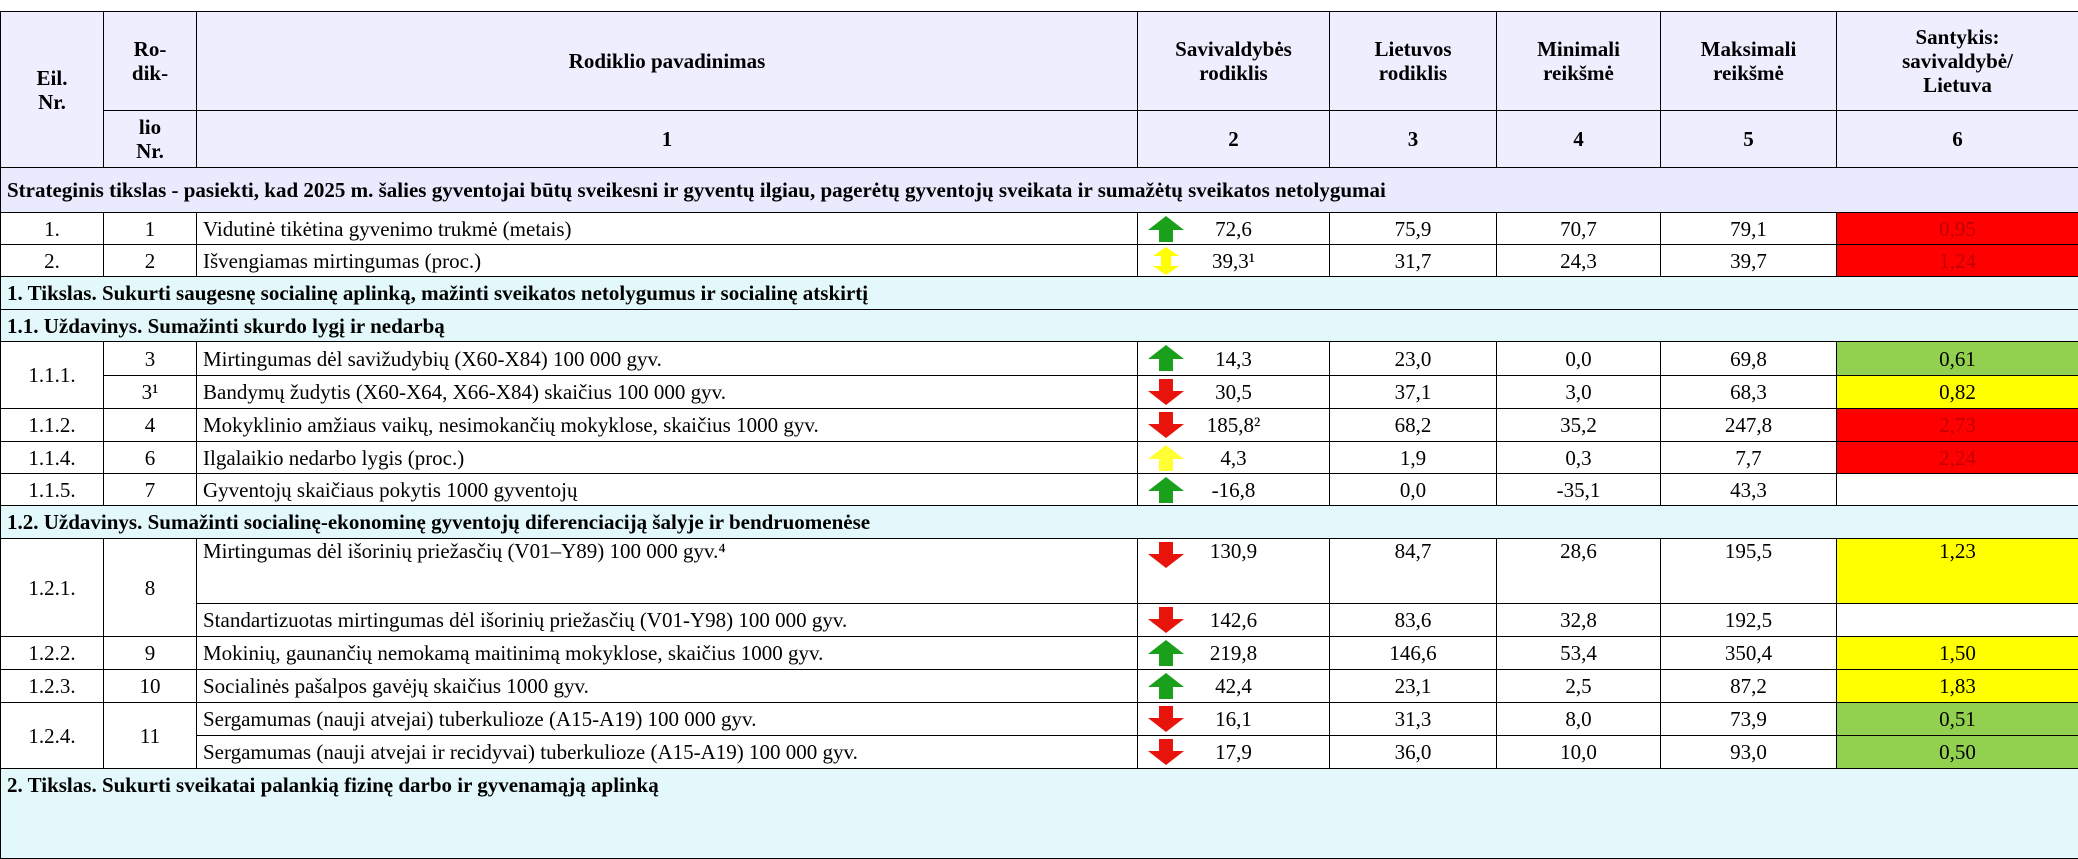 The width and height of the screenshot is (2078, 859). What do you see at coordinates (1579, 392) in the screenshot?
I see `cell: 3,0` at bounding box center [1579, 392].